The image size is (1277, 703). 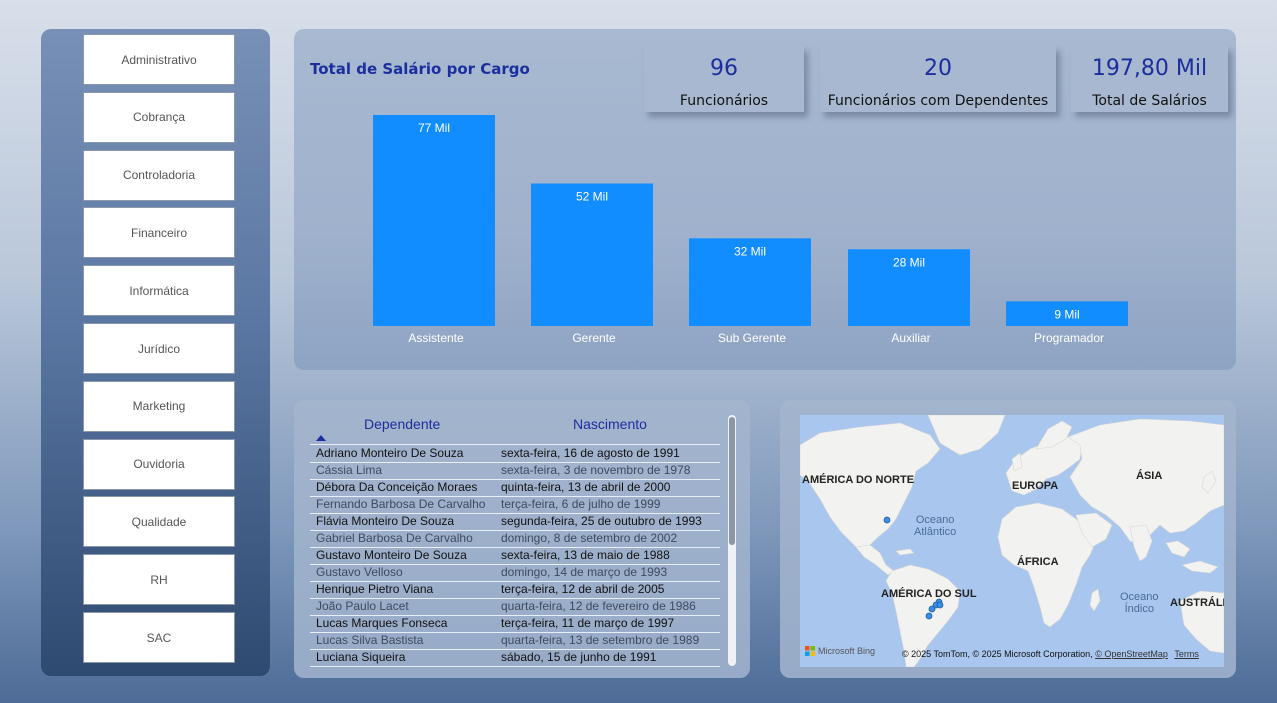 I want to click on kpi-card-total-salaries: 197,80 Mil Total de Salários, so click(x=1149, y=79).